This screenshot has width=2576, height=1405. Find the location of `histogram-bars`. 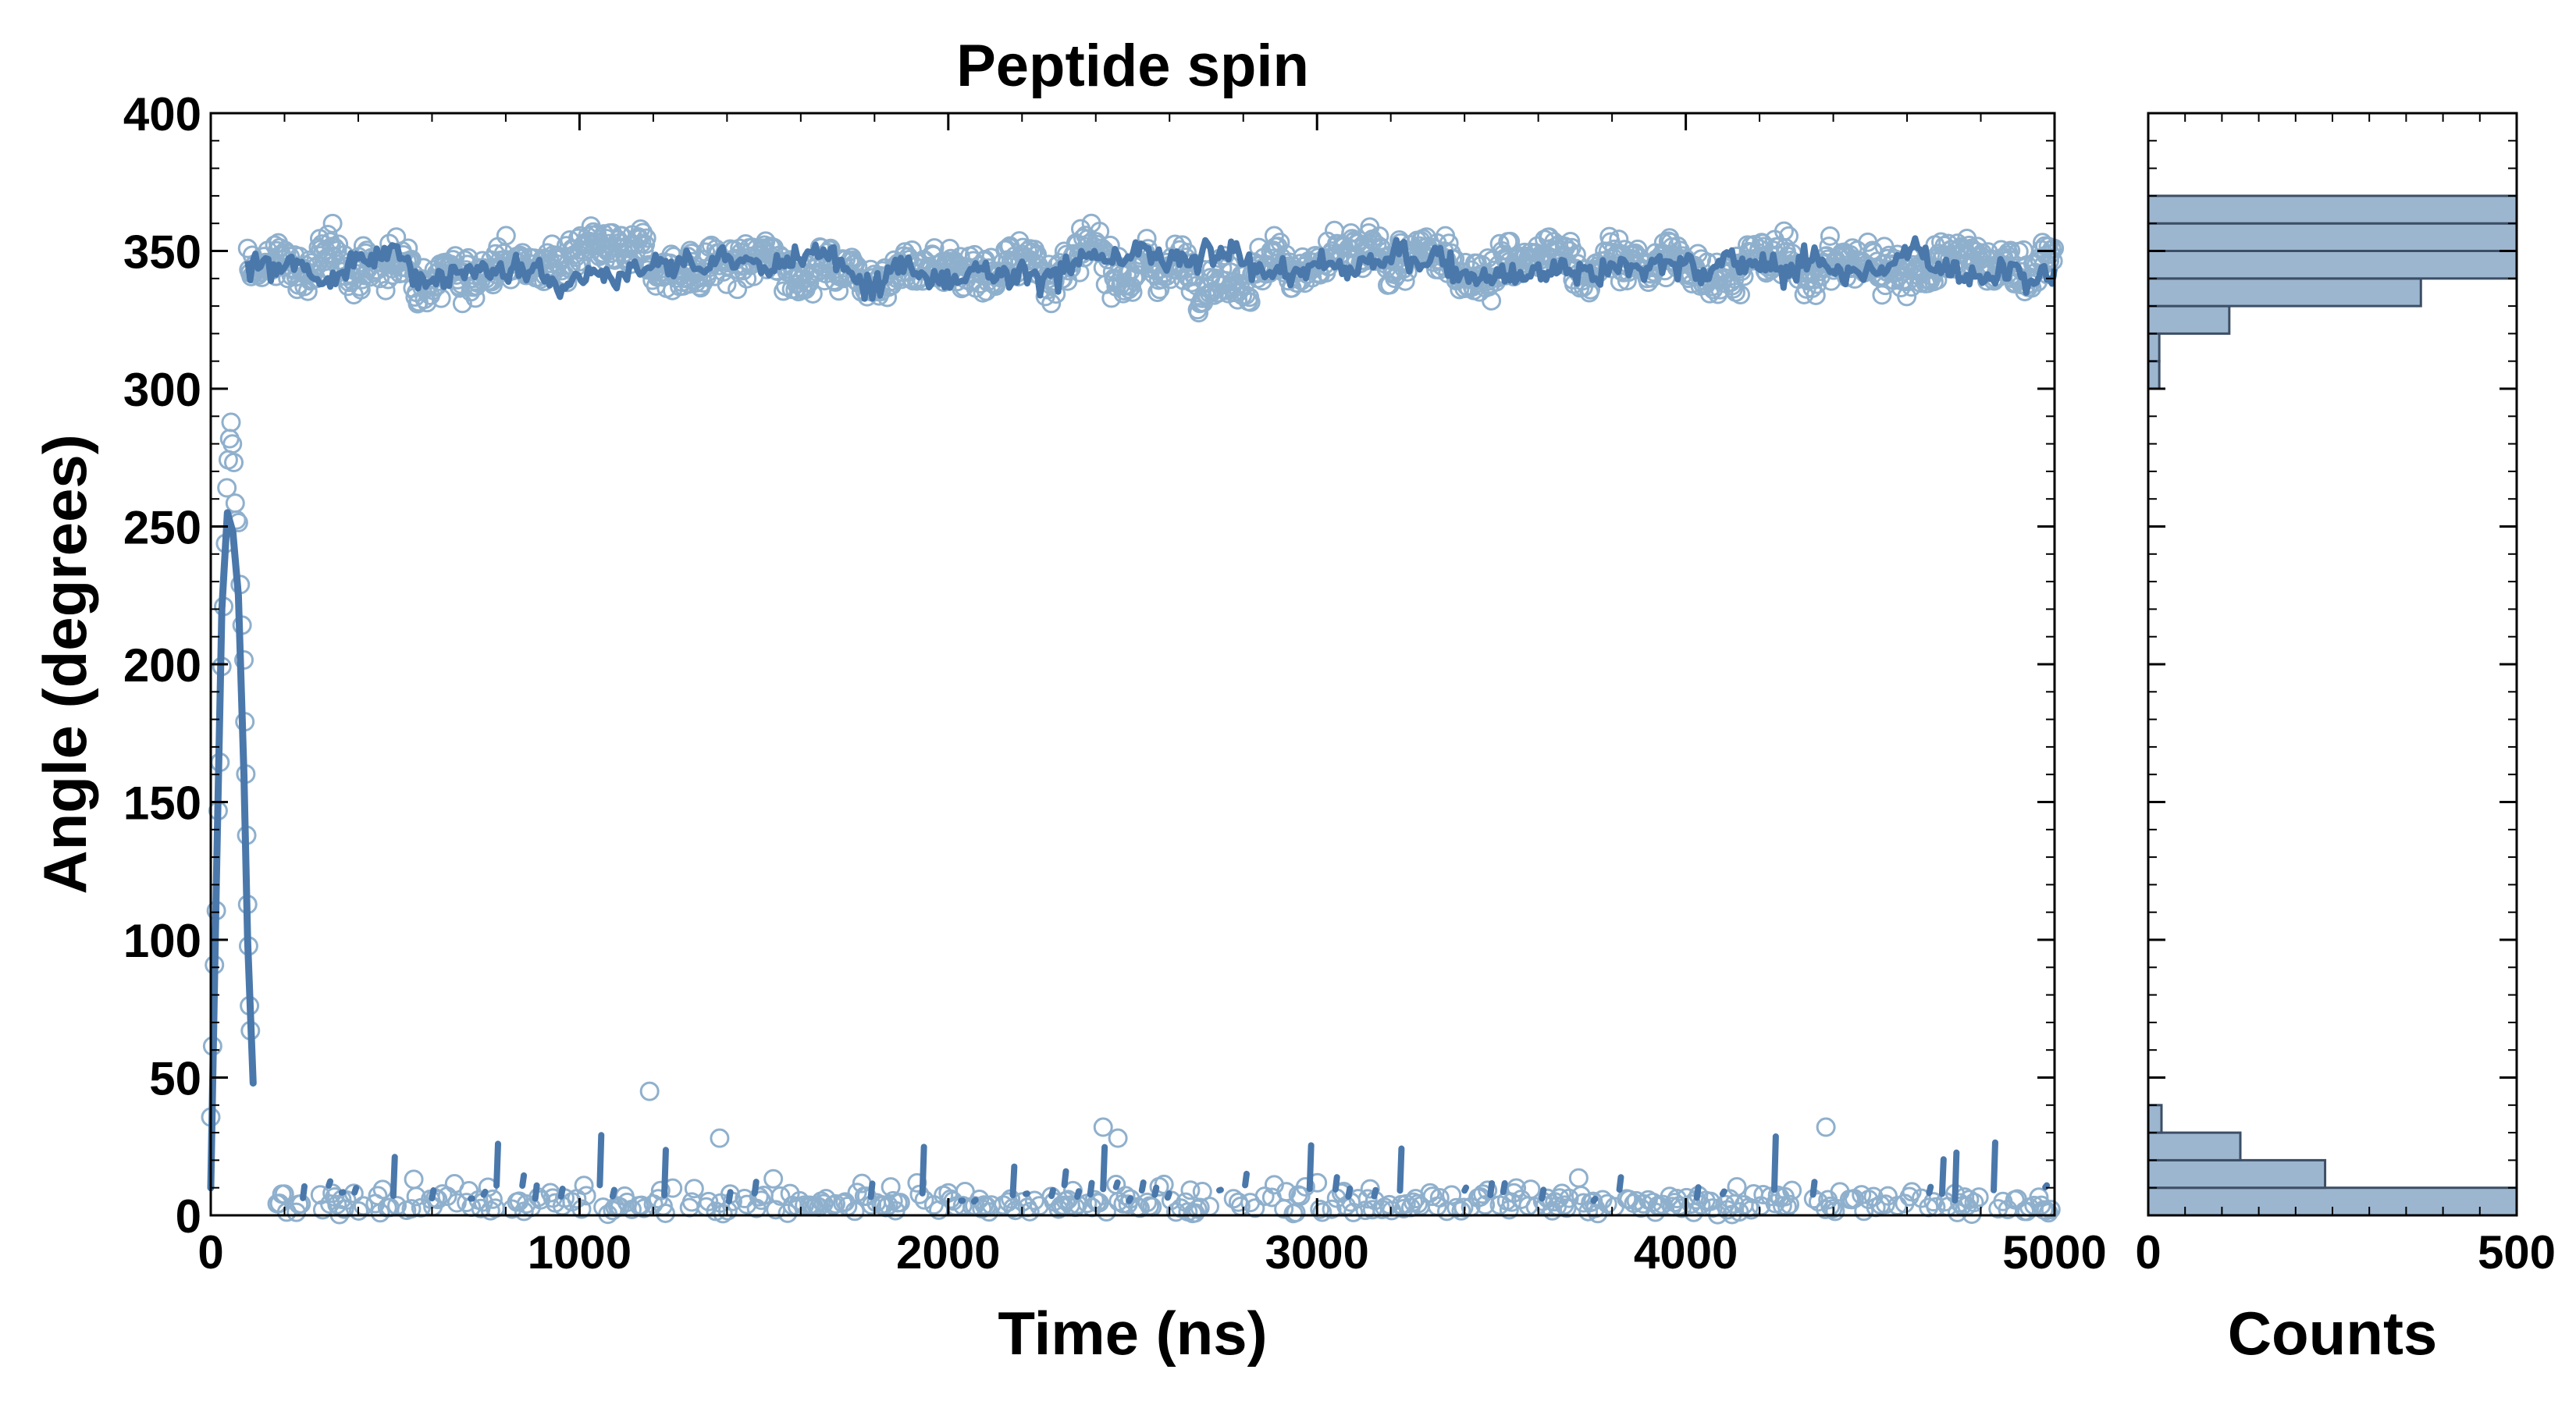

histogram-bars is located at coordinates (2332, 706).